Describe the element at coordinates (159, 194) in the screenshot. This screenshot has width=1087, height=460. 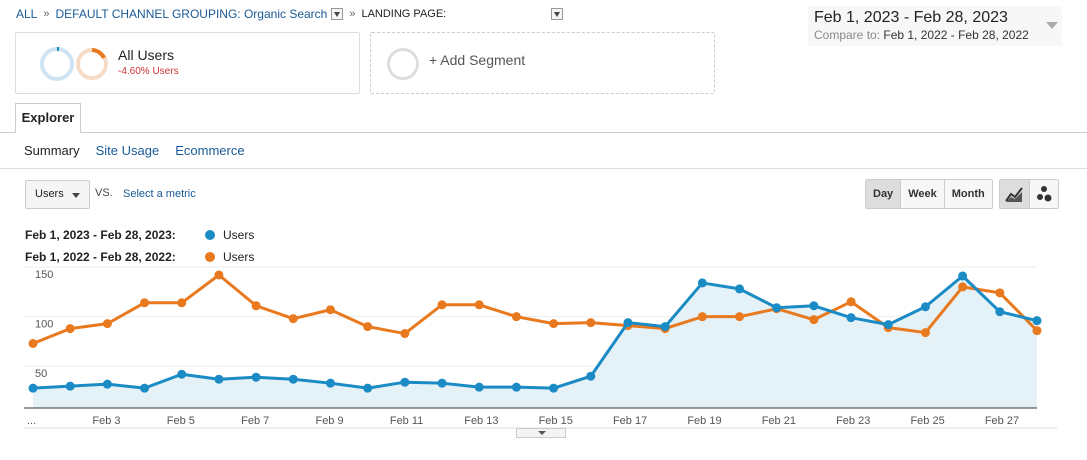
I see `select-metric-link: Select a metric` at that location.